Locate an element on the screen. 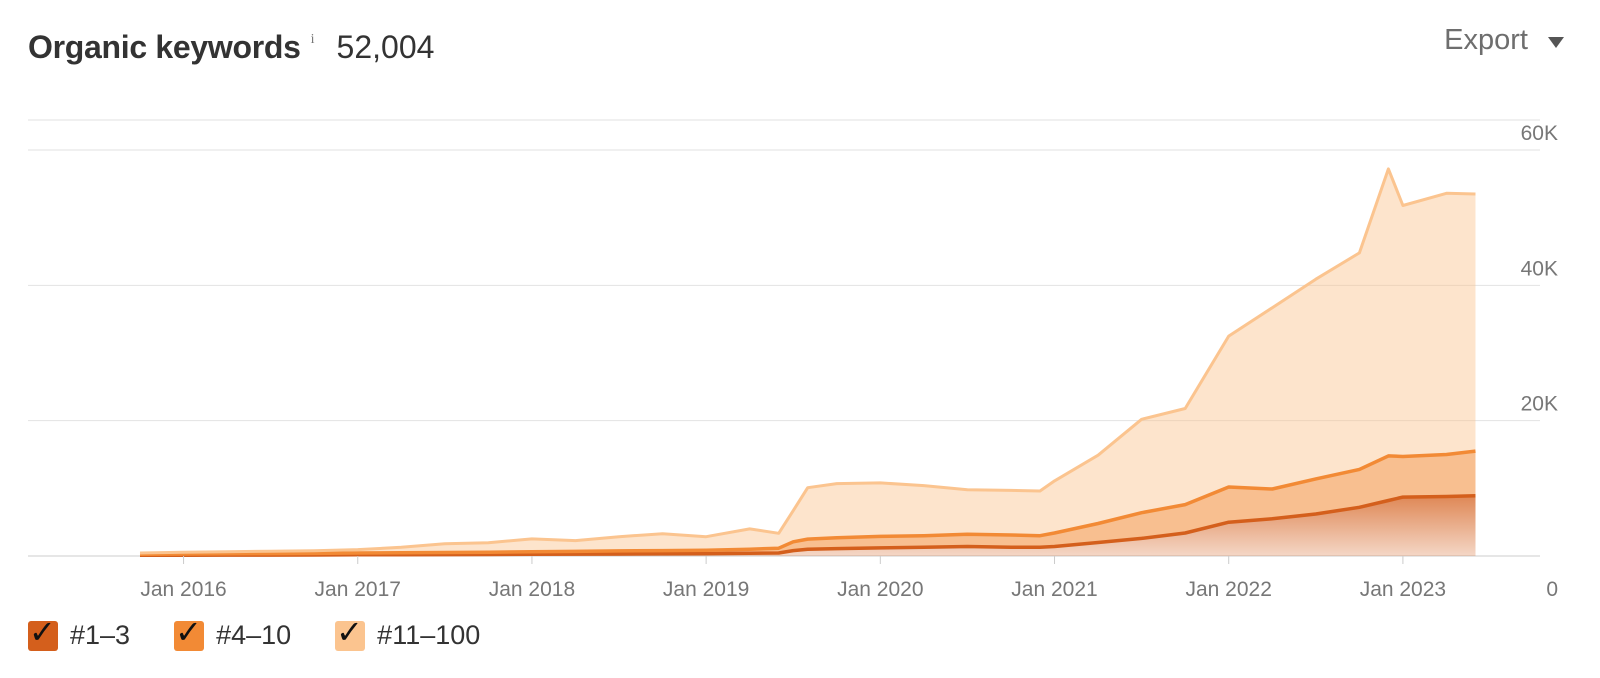  export-button: Export is located at coordinates (1504, 40).